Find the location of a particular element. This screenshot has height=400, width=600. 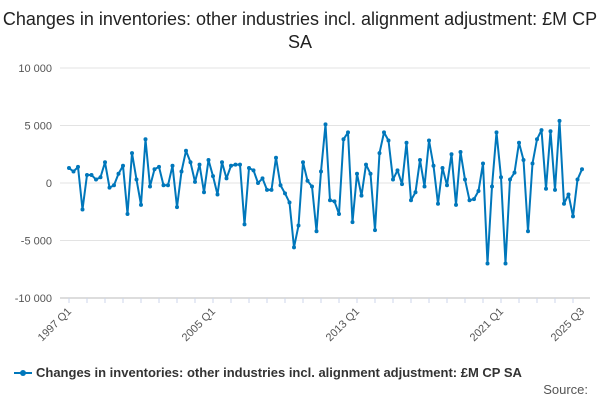

legend-line-marker-icon is located at coordinates (23, 372).